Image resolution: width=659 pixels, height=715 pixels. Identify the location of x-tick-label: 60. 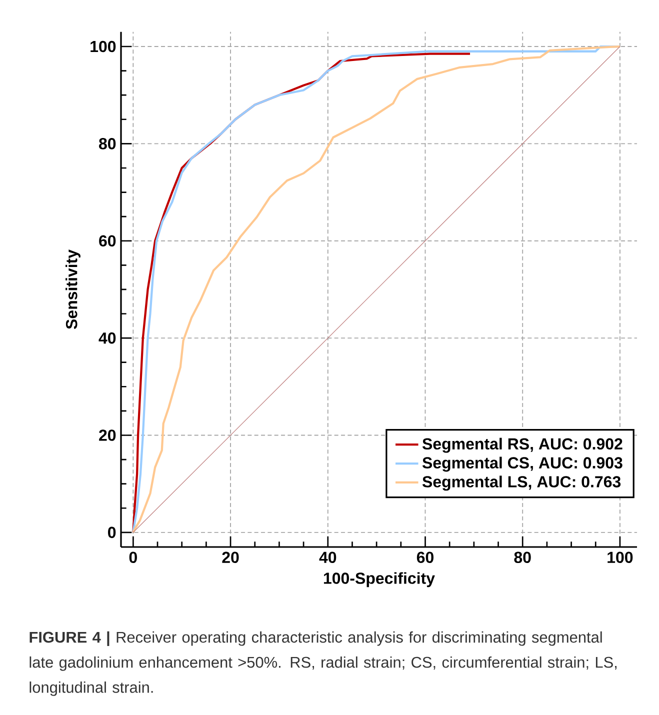
(425, 558).